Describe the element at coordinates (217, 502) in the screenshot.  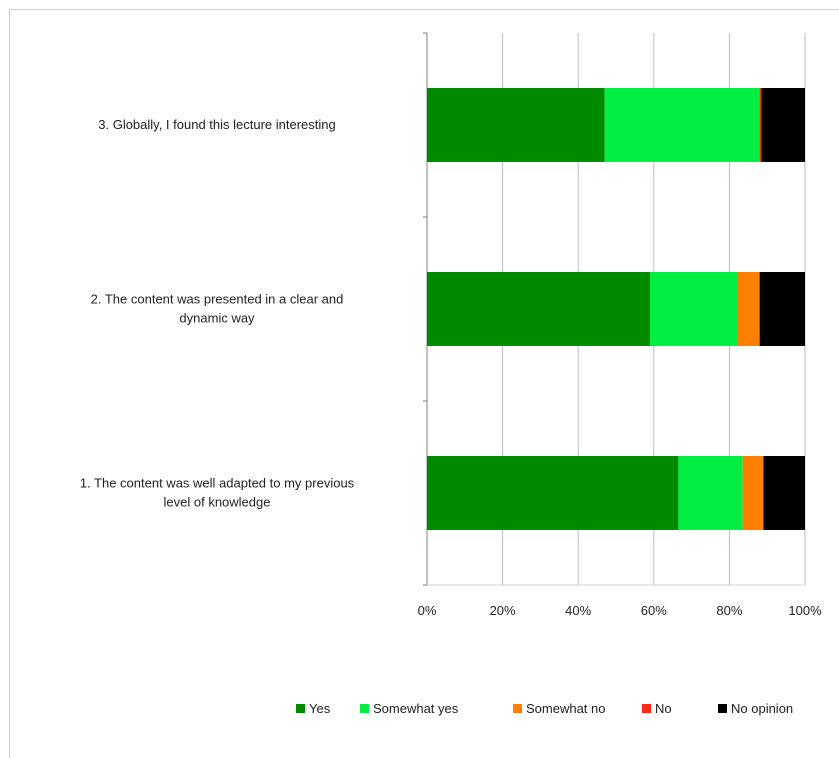
I see `category-label-line: level of knowledge` at that location.